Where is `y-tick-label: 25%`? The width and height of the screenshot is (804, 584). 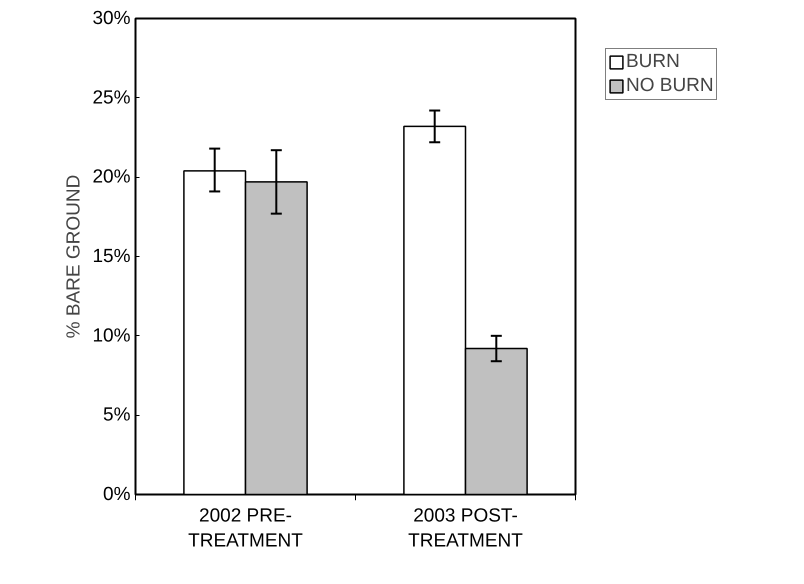
y-tick-label: 25% is located at coordinates (111, 97).